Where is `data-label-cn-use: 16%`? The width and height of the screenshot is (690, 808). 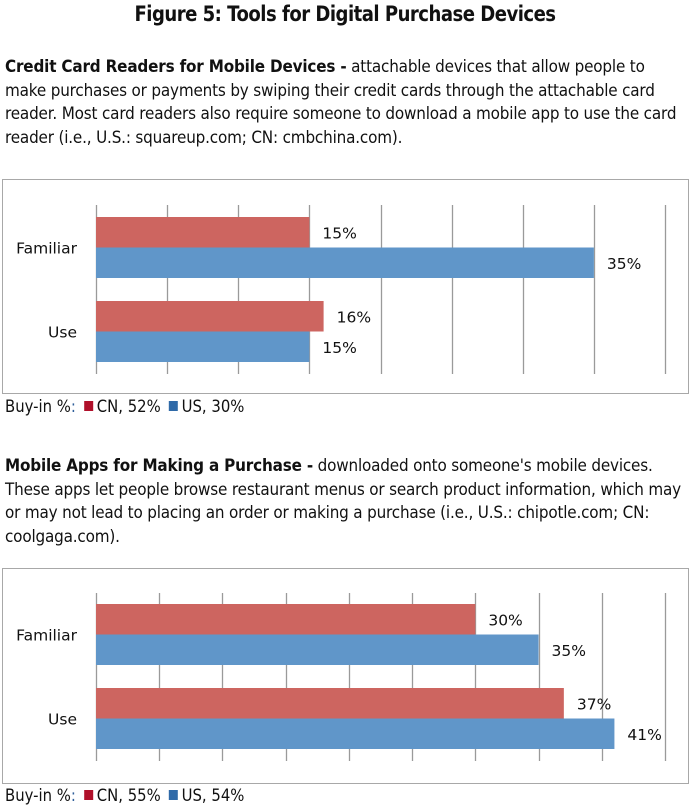 data-label-cn-use: 16% is located at coordinates (354, 317).